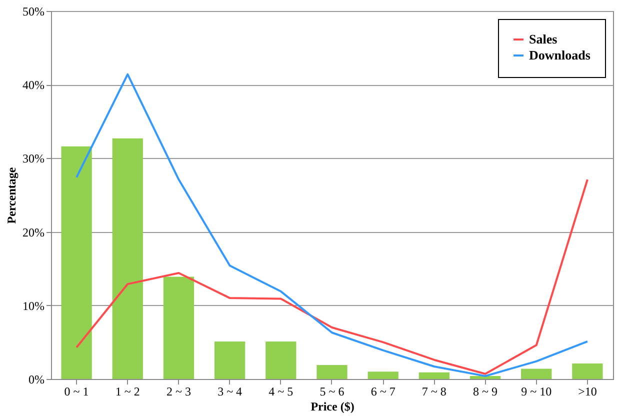 The width and height of the screenshot is (618, 417). I want to click on x-tick-label: 2 ~ 3, so click(178, 391).